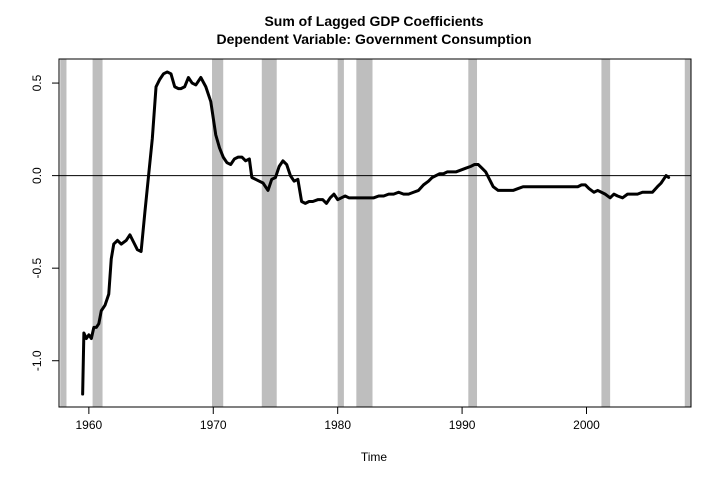 The image size is (720, 480). What do you see at coordinates (37, 175) in the screenshot?
I see `y-tick-label: 0.0` at bounding box center [37, 175].